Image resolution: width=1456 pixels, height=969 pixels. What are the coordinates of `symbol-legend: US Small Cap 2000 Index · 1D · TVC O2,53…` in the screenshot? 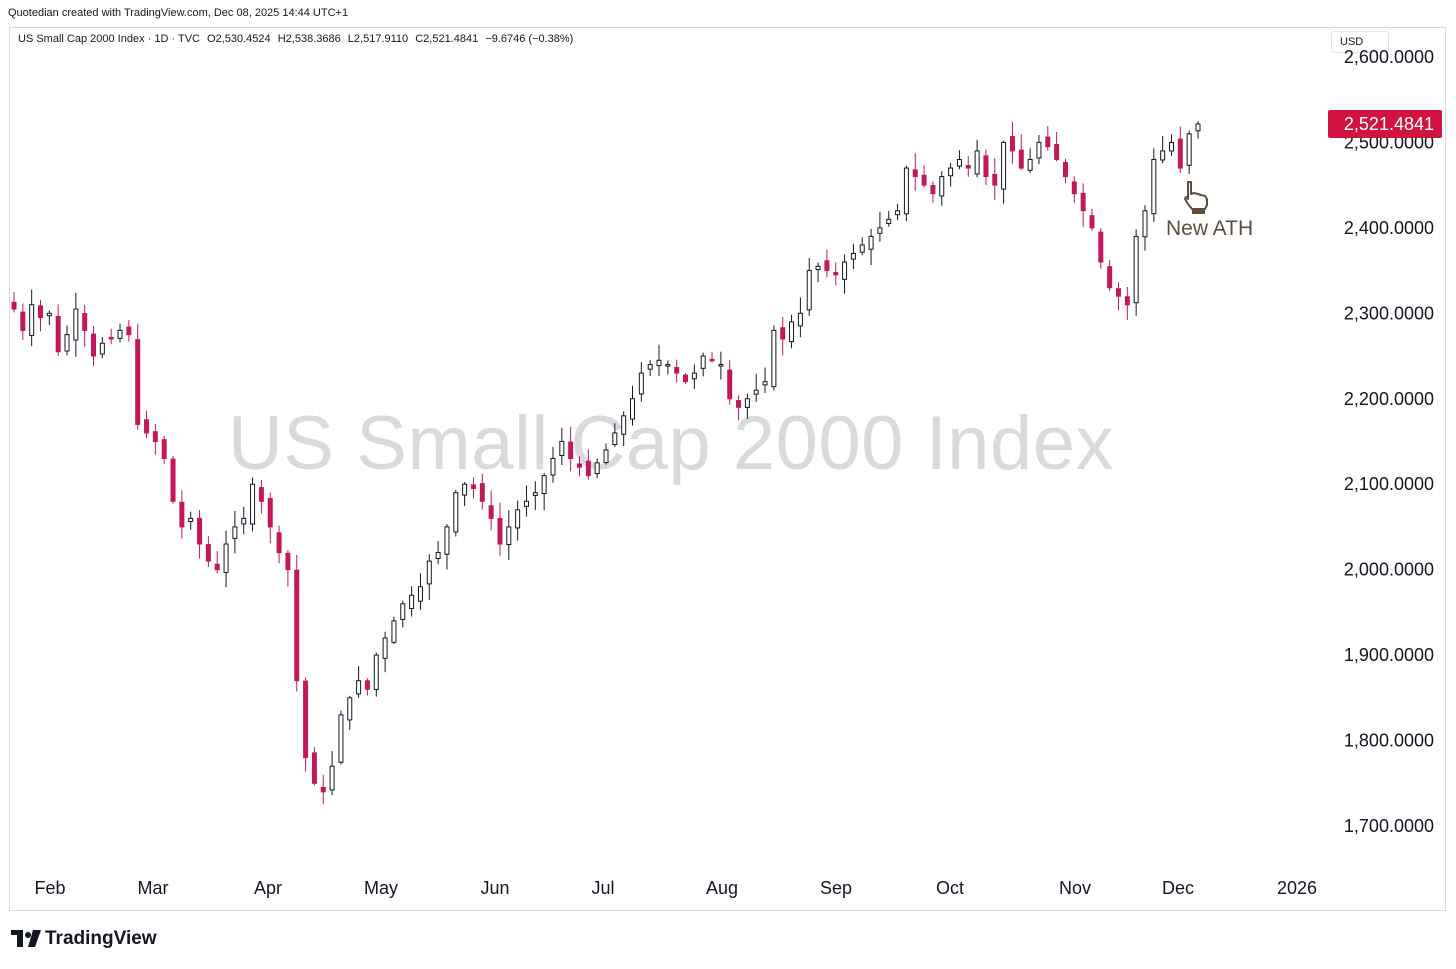 It's located at (297, 39).